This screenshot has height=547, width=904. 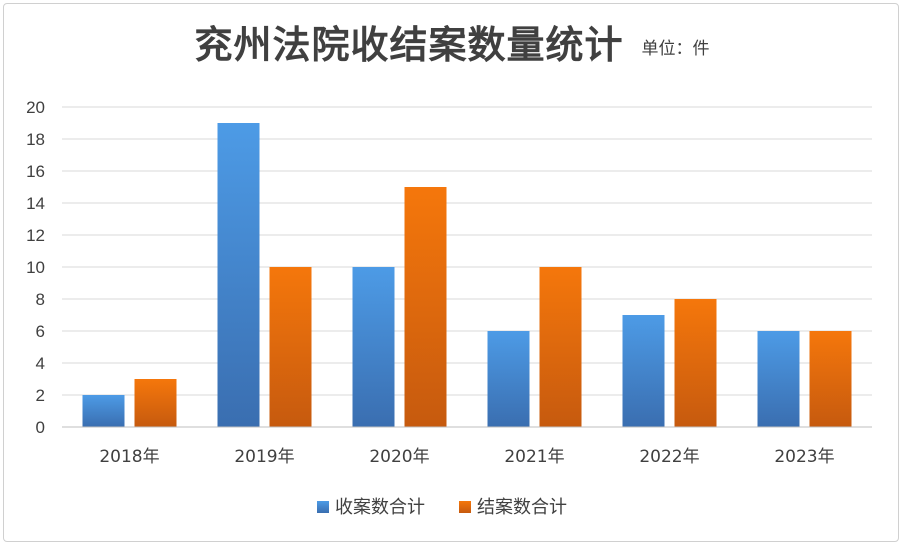 I want to click on y-tick-label: 20, so click(x=35, y=107).